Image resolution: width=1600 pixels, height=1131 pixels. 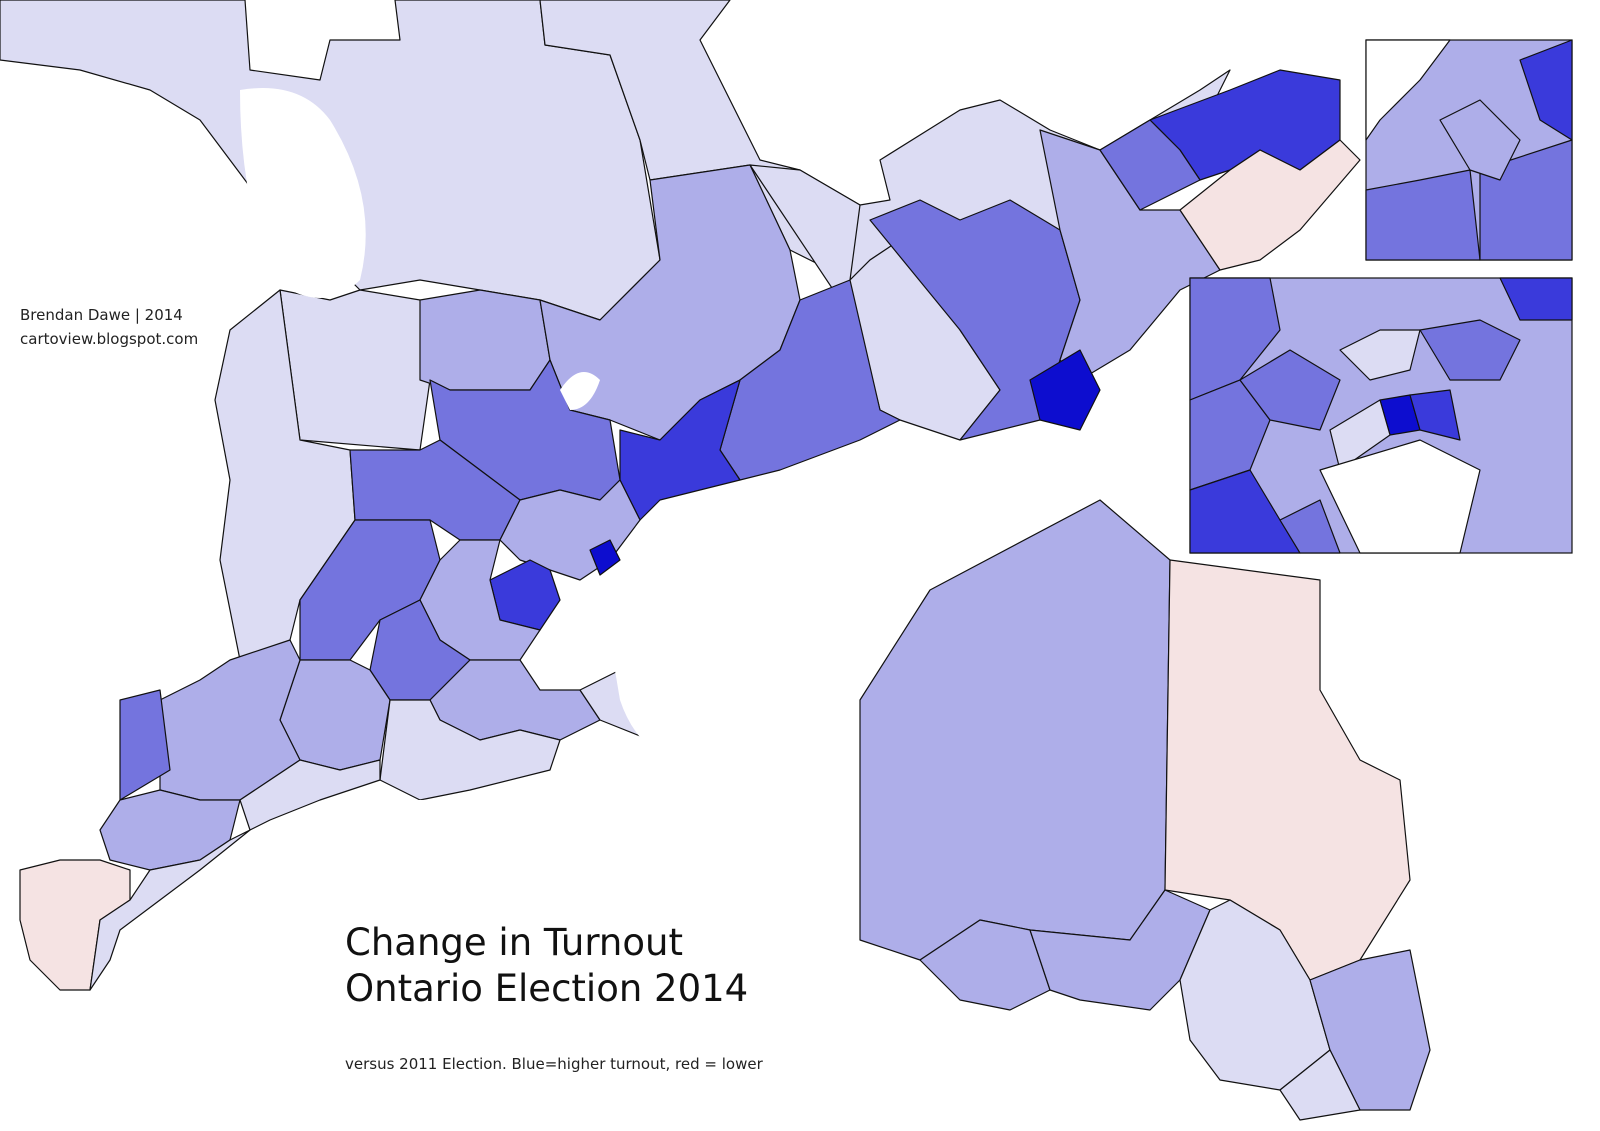 I want to click on lake-huron, so click(x=303, y=193).